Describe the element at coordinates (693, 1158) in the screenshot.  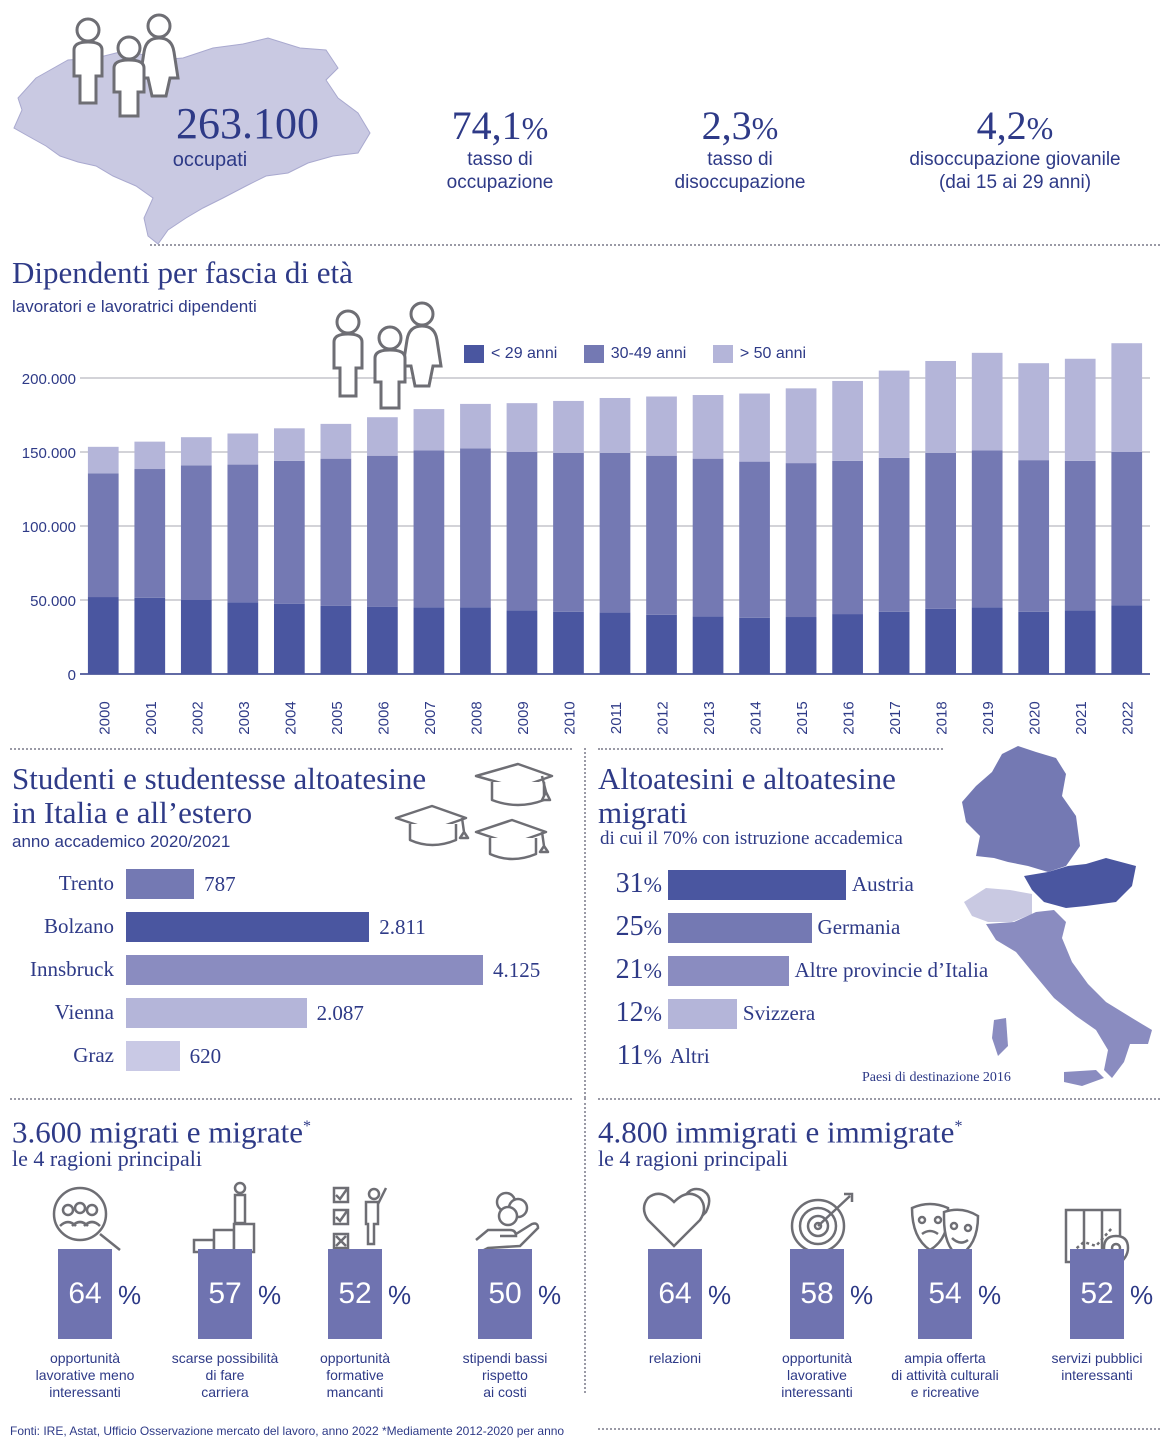
I see `immigrati-subtitle: le 4 ragioni principali` at that location.